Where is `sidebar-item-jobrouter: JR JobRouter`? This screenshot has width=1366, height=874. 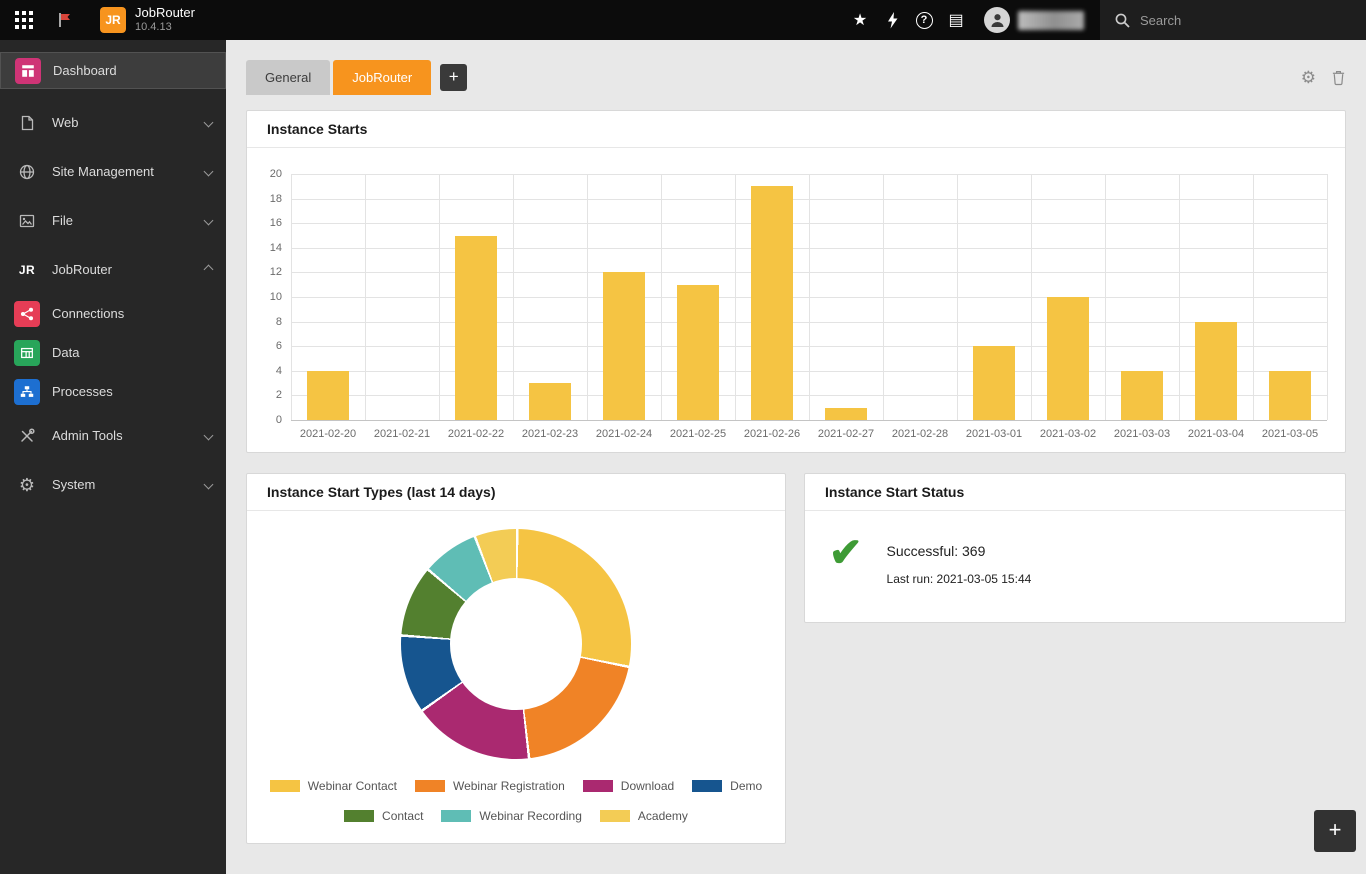
sidebar-item-jobrouter: JR JobRouter is located at coordinates (113, 269).